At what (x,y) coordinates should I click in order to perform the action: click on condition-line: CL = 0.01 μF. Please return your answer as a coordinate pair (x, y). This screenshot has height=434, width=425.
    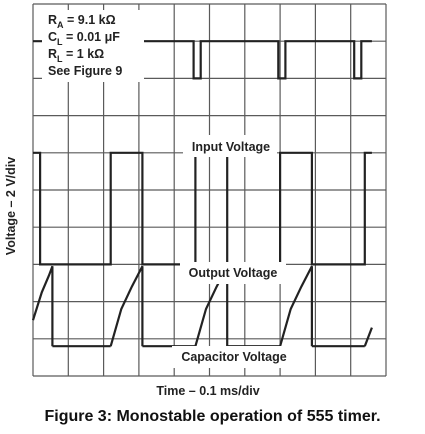
    Looking at the image, I should click on (84, 38).